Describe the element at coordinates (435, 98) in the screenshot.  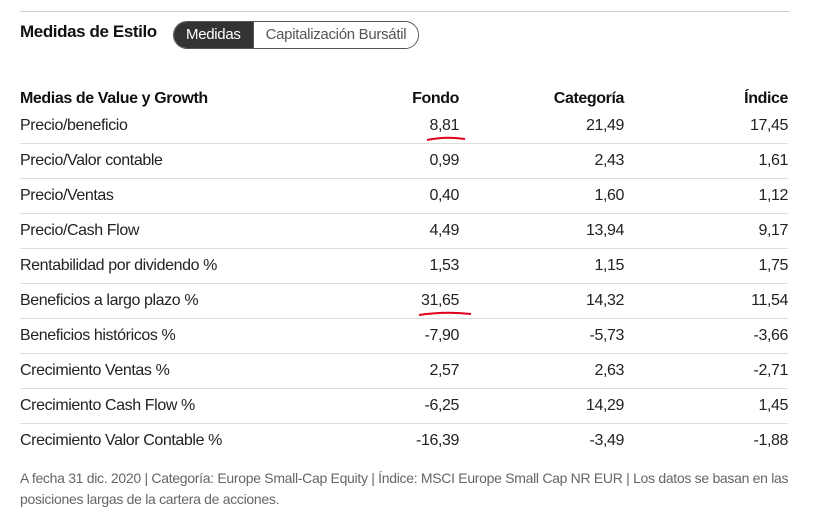
I see `col-header-fondo: Fondo` at that location.